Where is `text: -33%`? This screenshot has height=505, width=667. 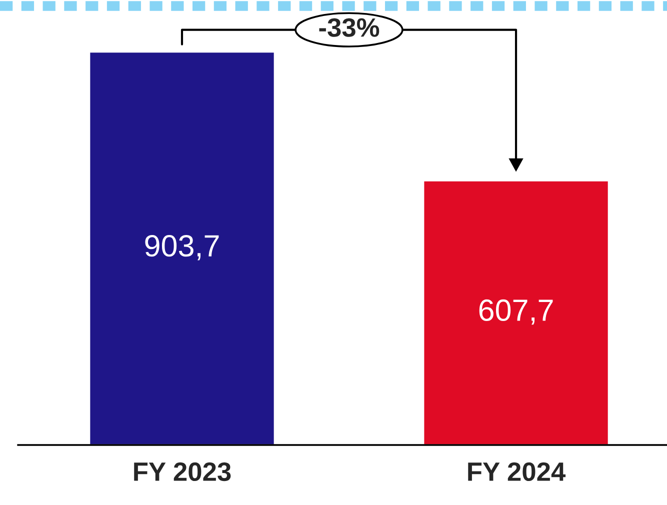 text: -33% is located at coordinates (349, 27).